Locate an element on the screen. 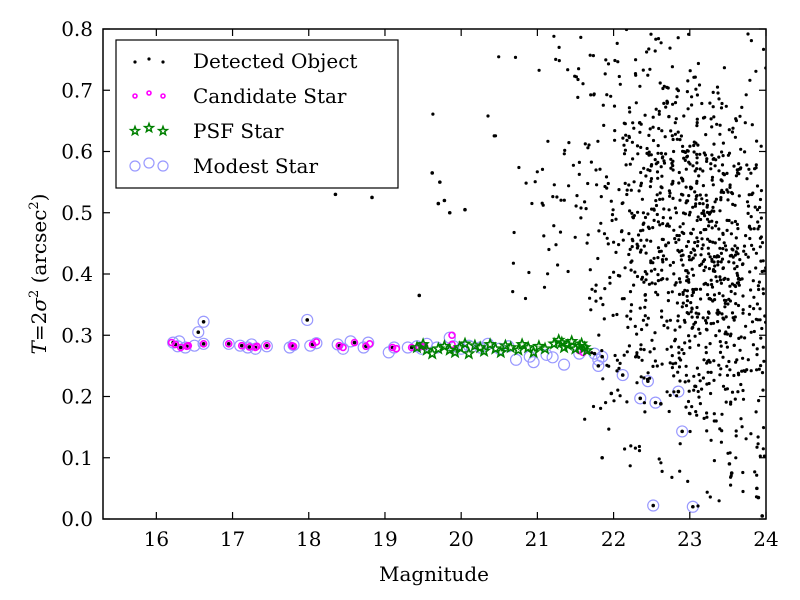  legend-marker-candidate is located at coordinates (135, 96).